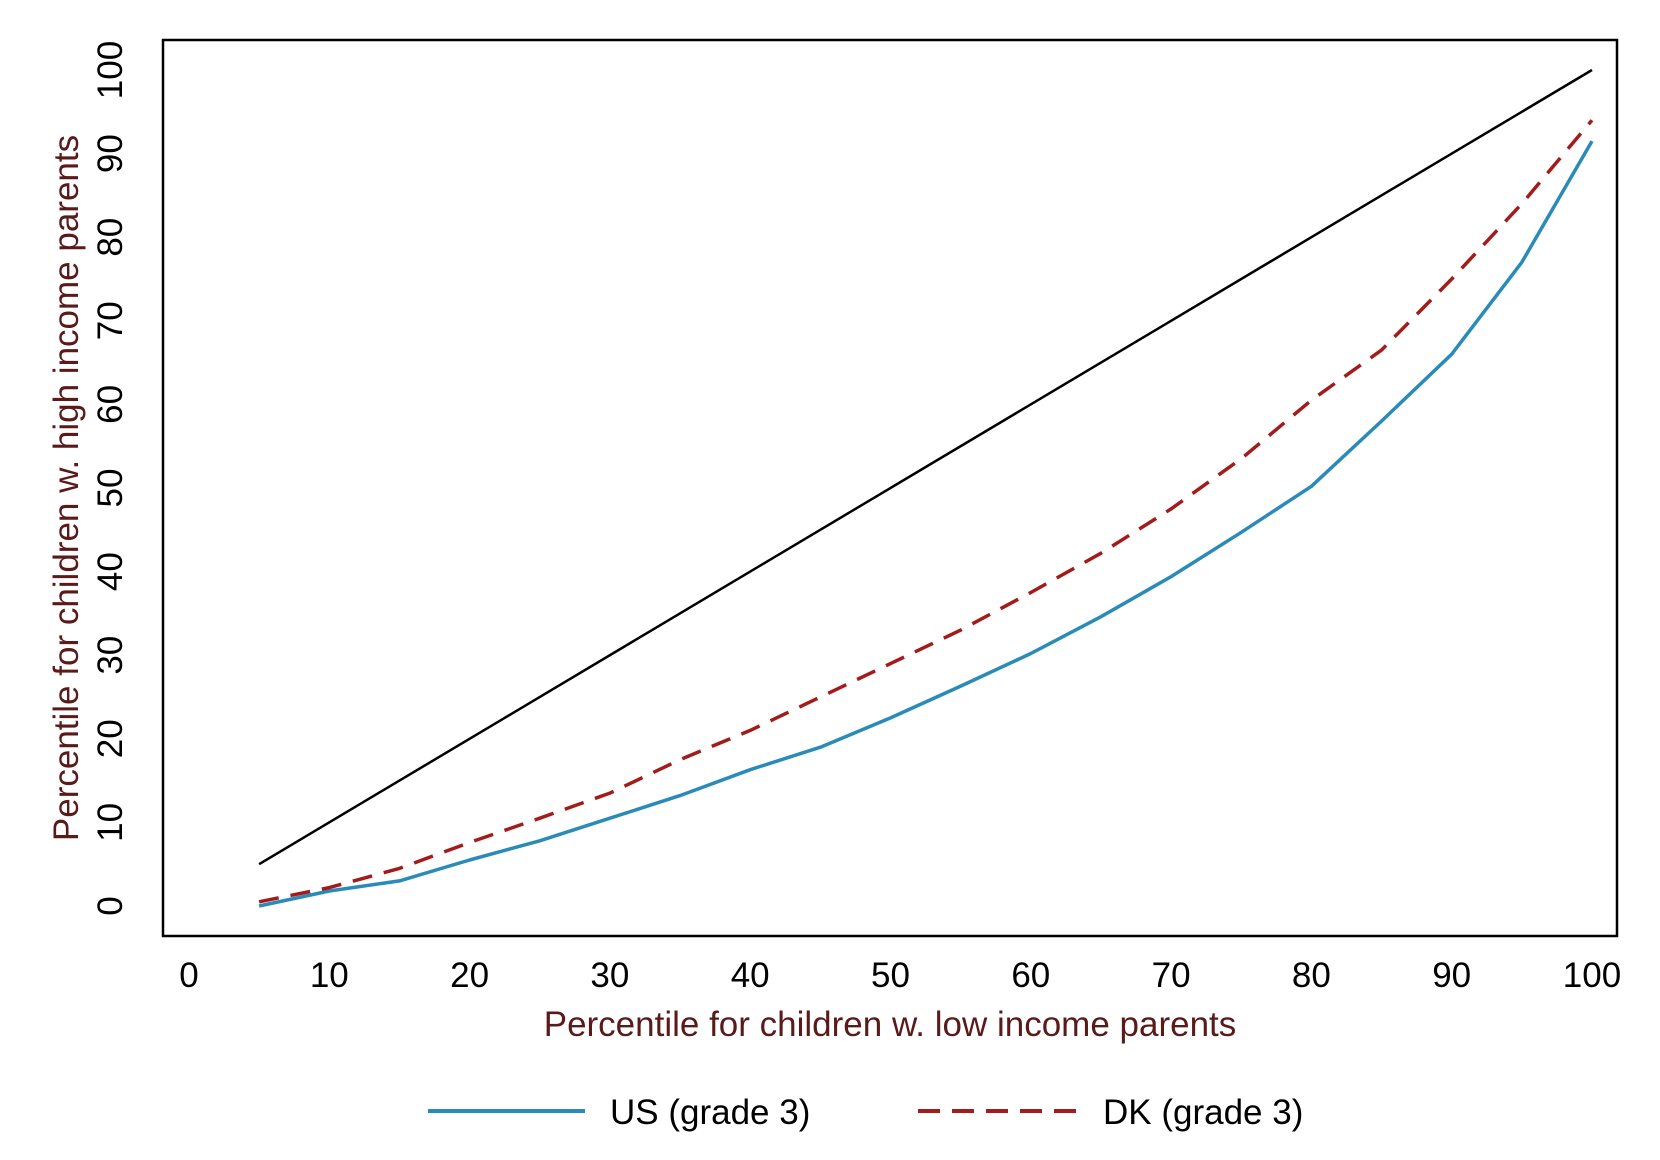  Describe the element at coordinates (110, 571) in the screenshot. I see `y-tick-label: 40` at that location.